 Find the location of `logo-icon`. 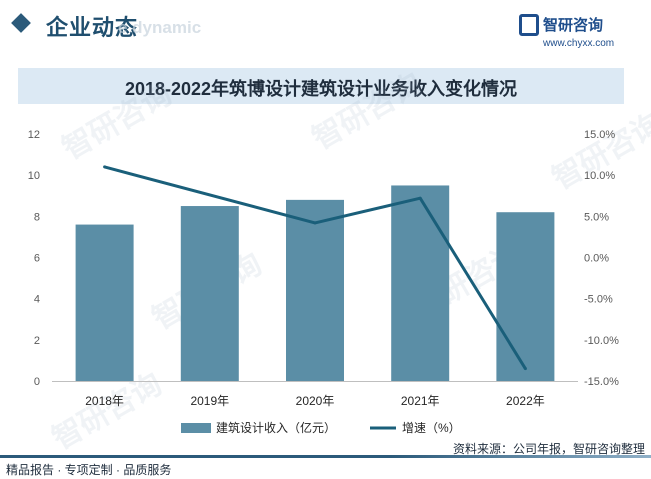

logo-icon is located at coordinates (529, 25).